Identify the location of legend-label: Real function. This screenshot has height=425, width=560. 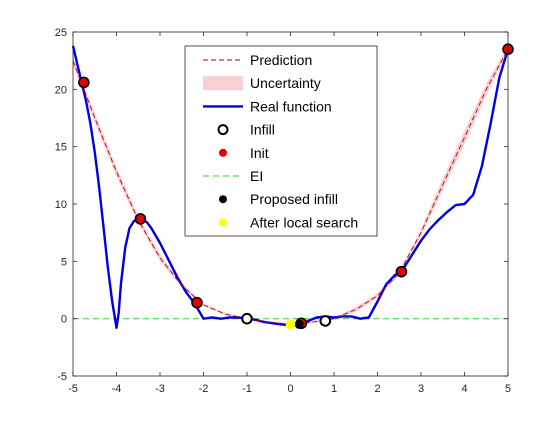
(291, 106).